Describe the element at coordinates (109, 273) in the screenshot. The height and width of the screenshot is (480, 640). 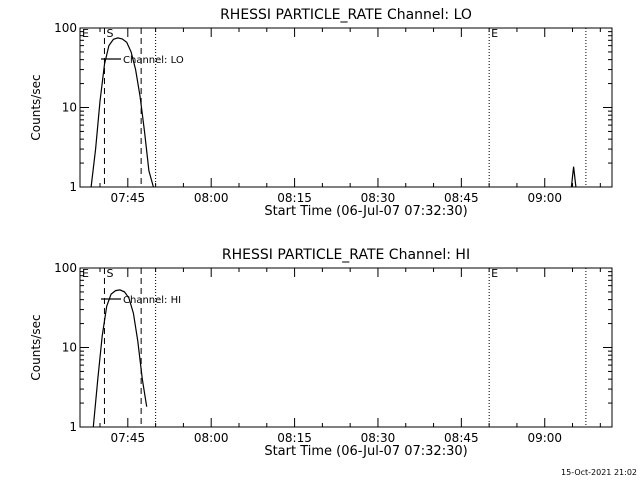
I see `chart-1-marker-label: S` at that location.